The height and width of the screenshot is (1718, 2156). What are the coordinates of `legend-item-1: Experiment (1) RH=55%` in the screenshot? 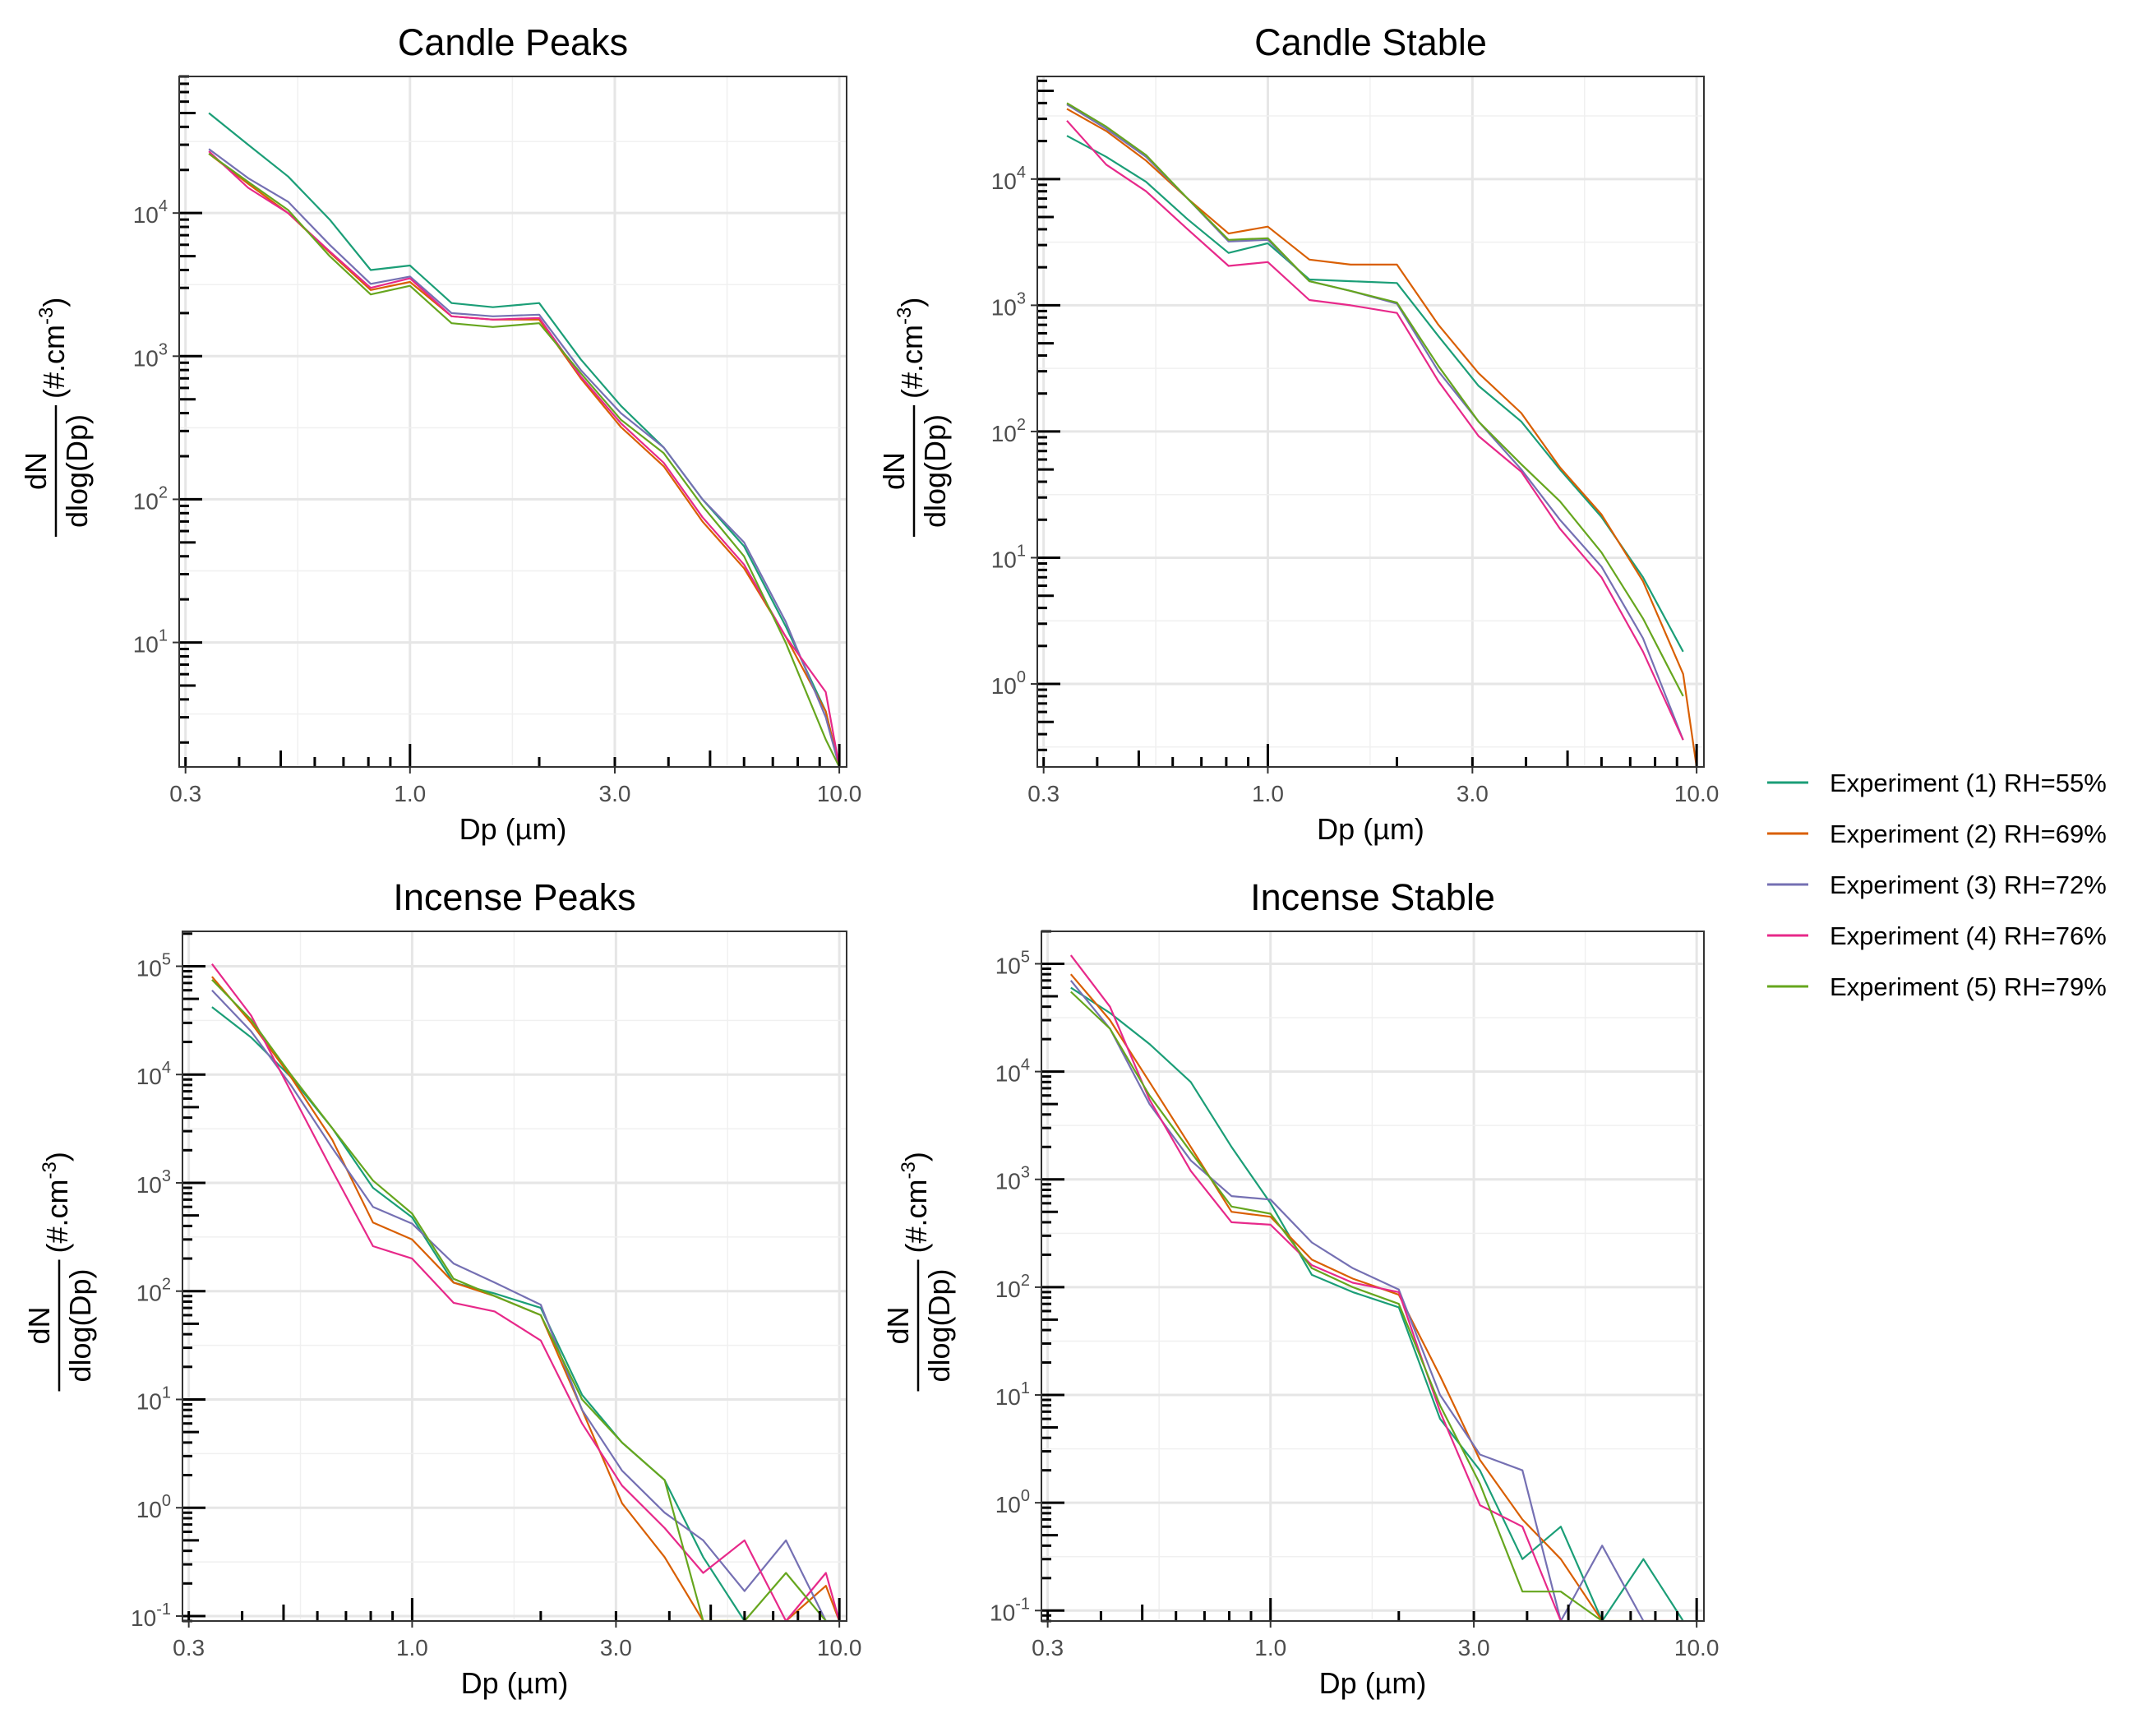 It's located at (1937, 783).